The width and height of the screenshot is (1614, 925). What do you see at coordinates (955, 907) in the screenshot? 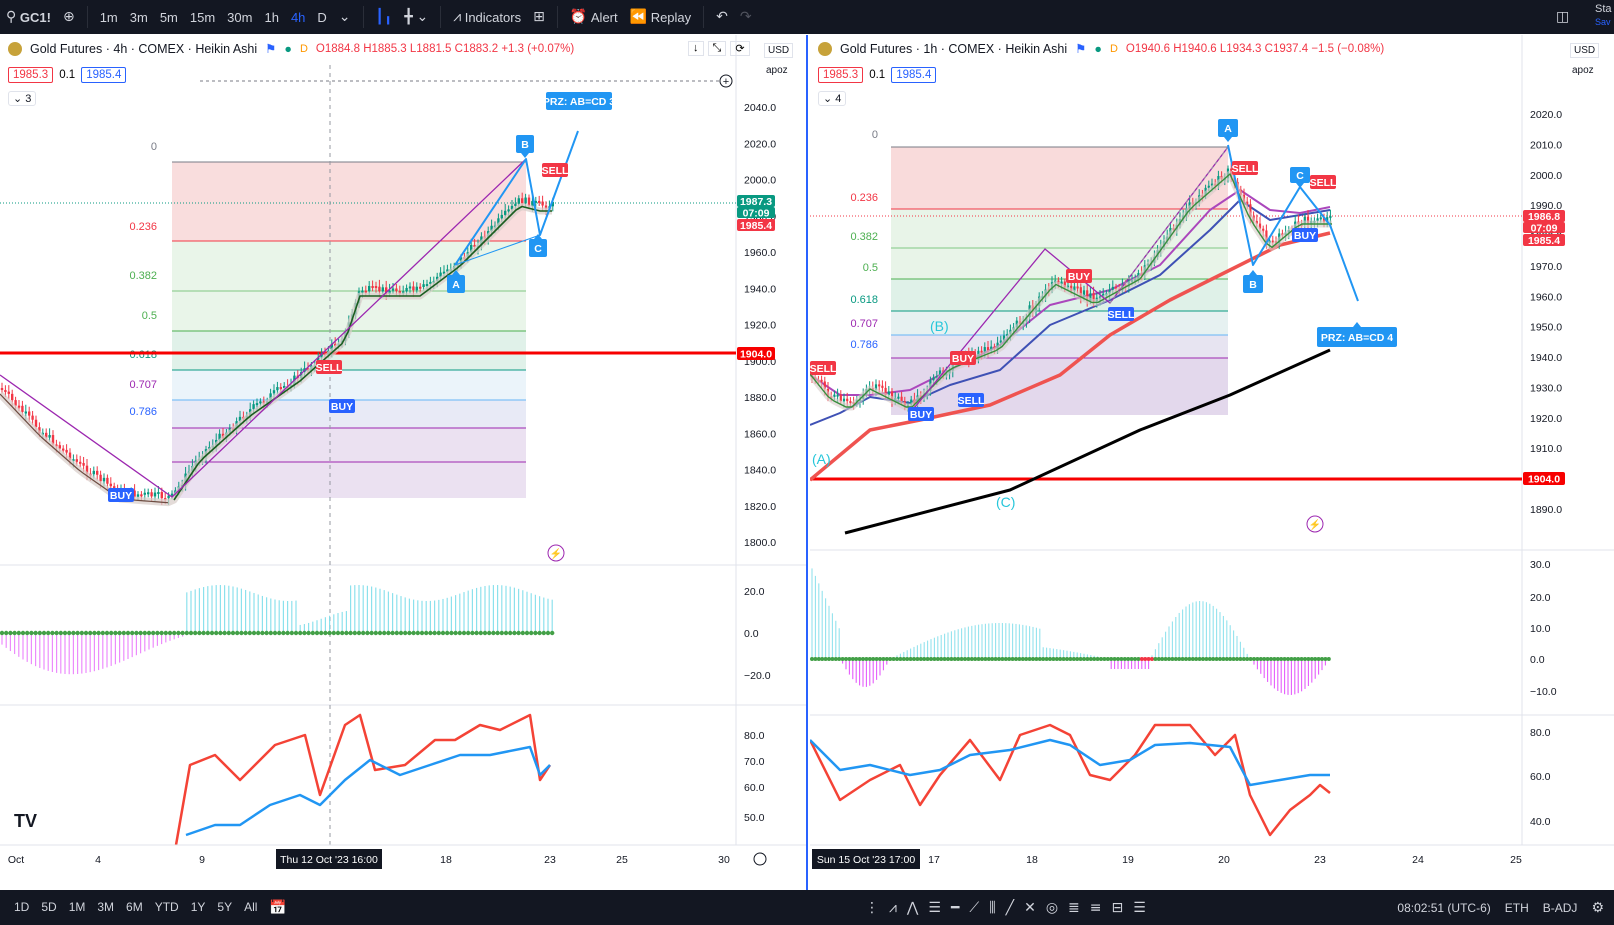
I see `horizontal-line-icon: ━` at bounding box center [955, 907].